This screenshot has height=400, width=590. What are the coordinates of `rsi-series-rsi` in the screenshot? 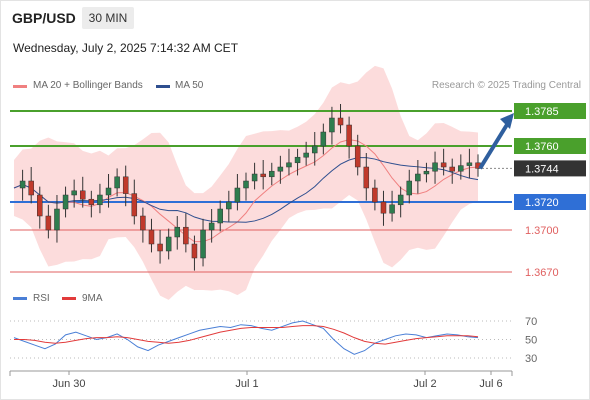 It's located at (246, 337).